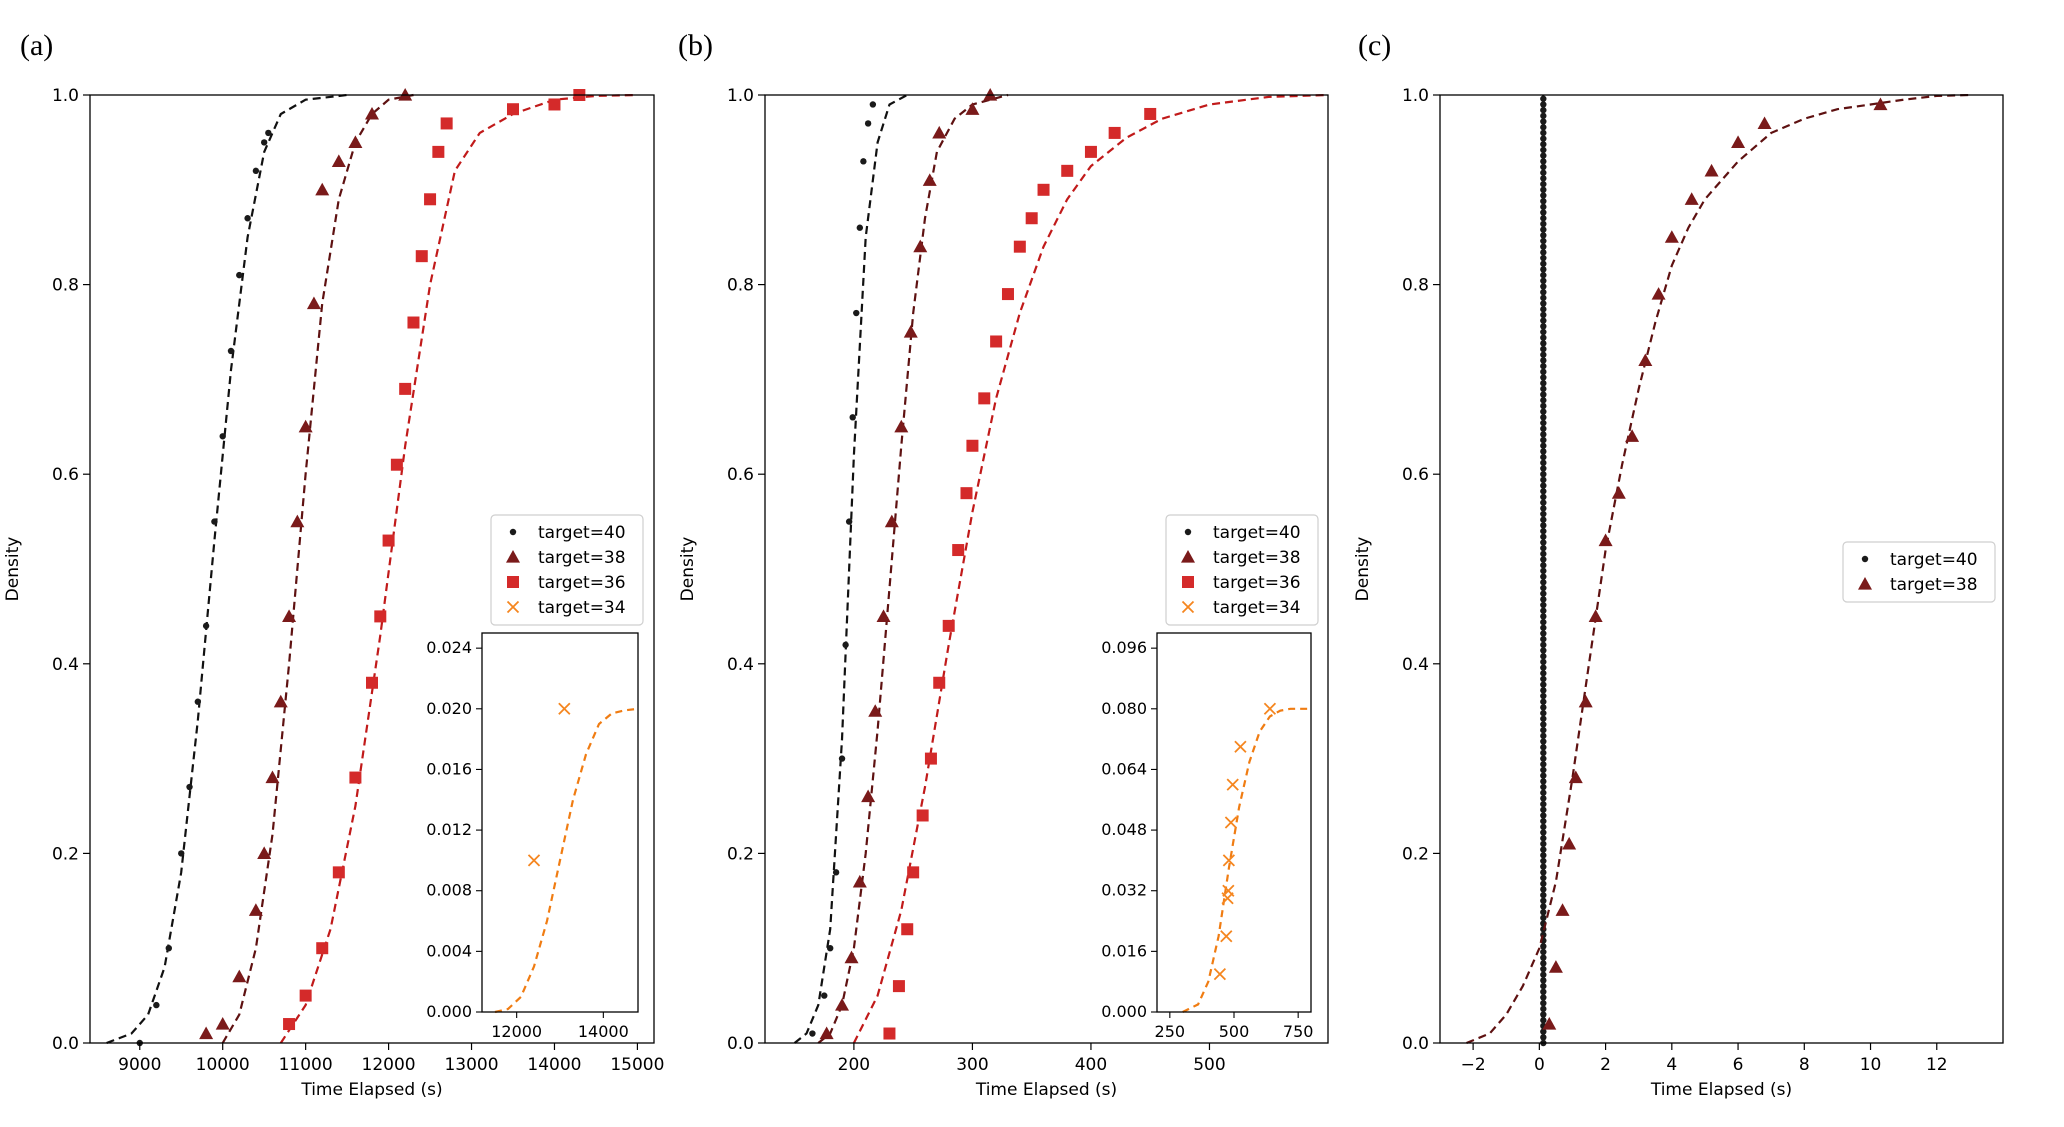 This screenshot has height=1127, width=2064. What do you see at coordinates (1804, 1065) in the screenshot?
I see `x-tick-label: 8` at bounding box center [1804, 1065].